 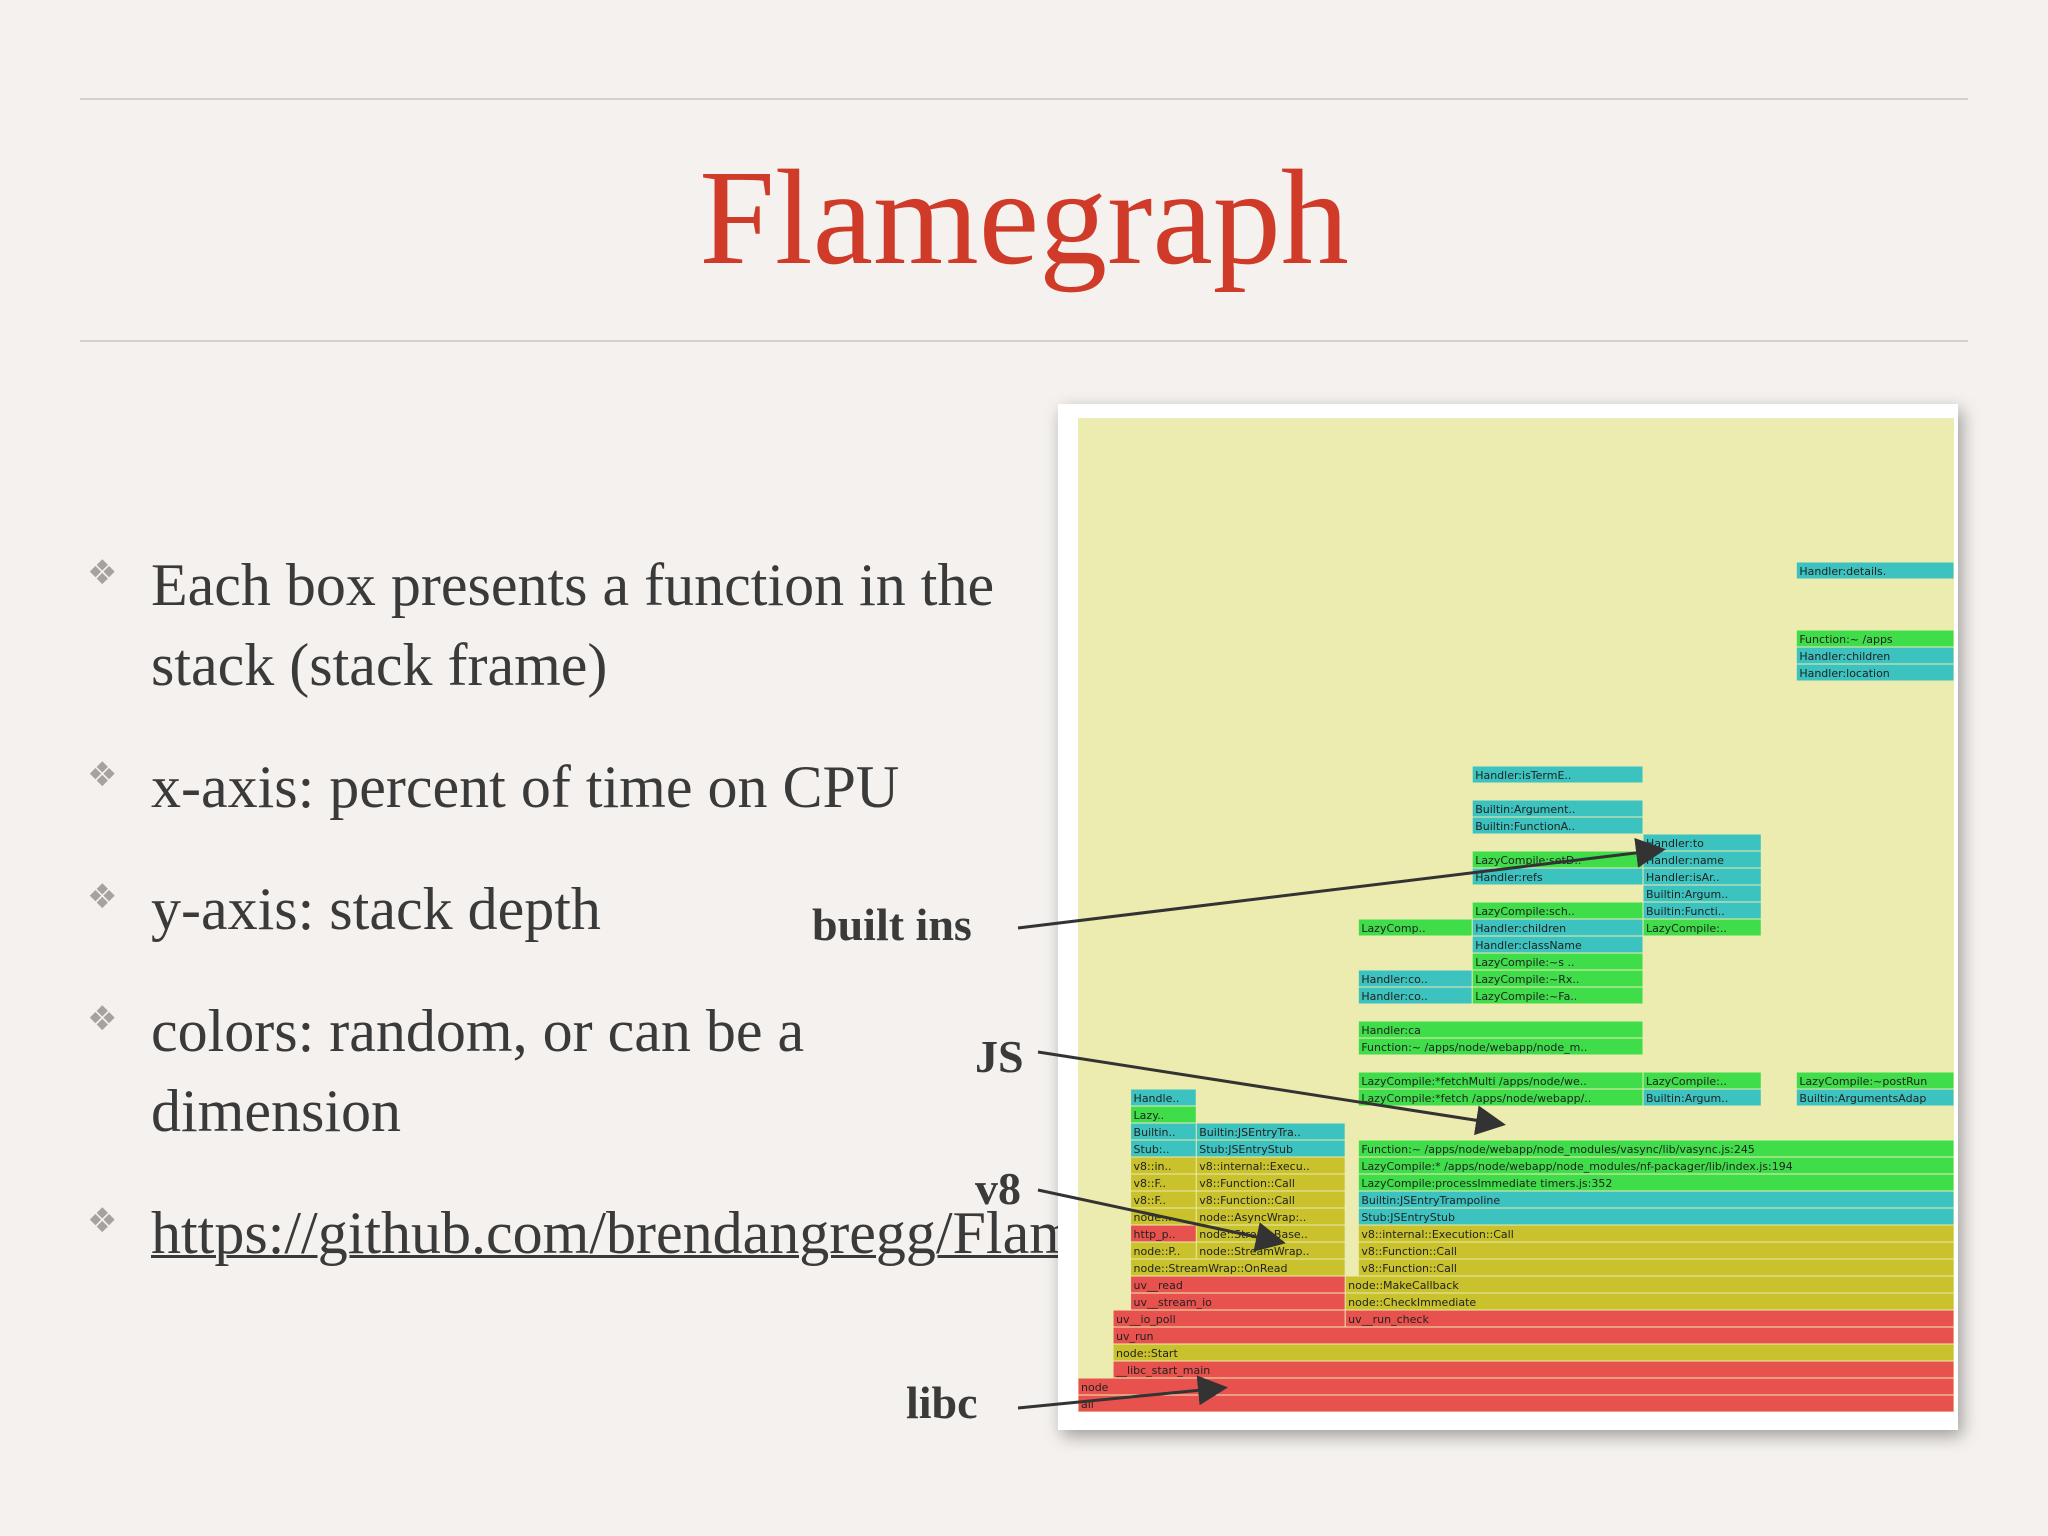 I want to click on flame-frame: Handler:isTermE.., so click(x=1557, y=774).